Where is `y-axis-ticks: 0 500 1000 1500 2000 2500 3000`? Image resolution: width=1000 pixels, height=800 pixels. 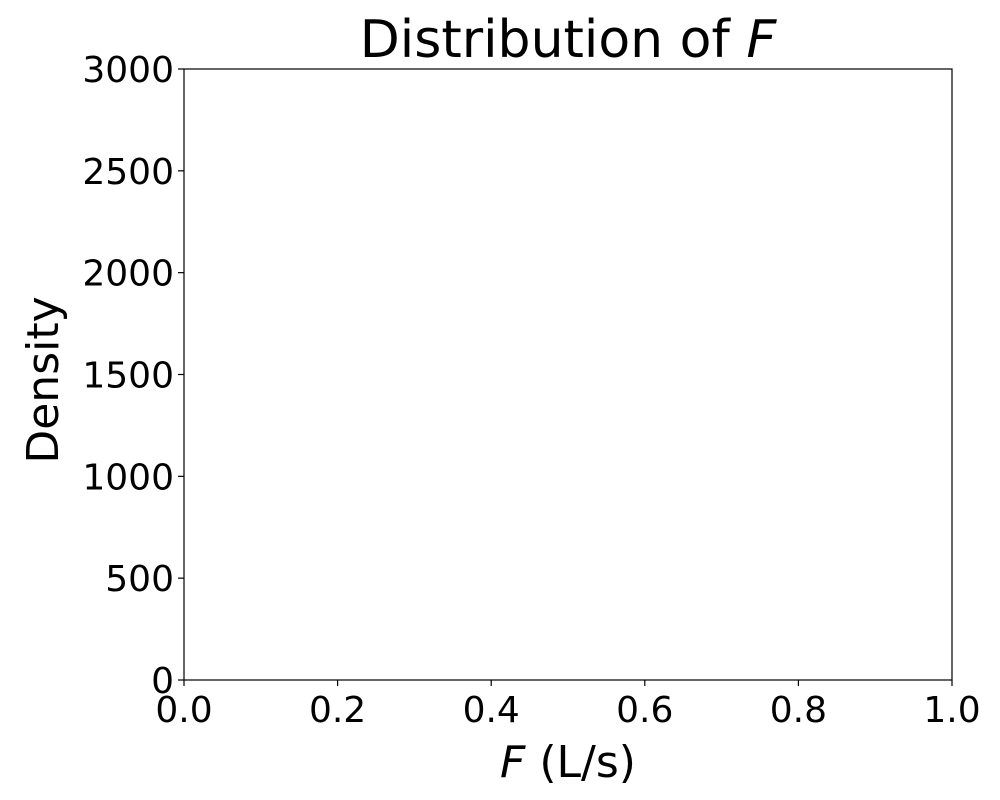
y-axis-ticks: 0 500 1000 1500 2000 2500 3000 is located at coordinates (133, 376).